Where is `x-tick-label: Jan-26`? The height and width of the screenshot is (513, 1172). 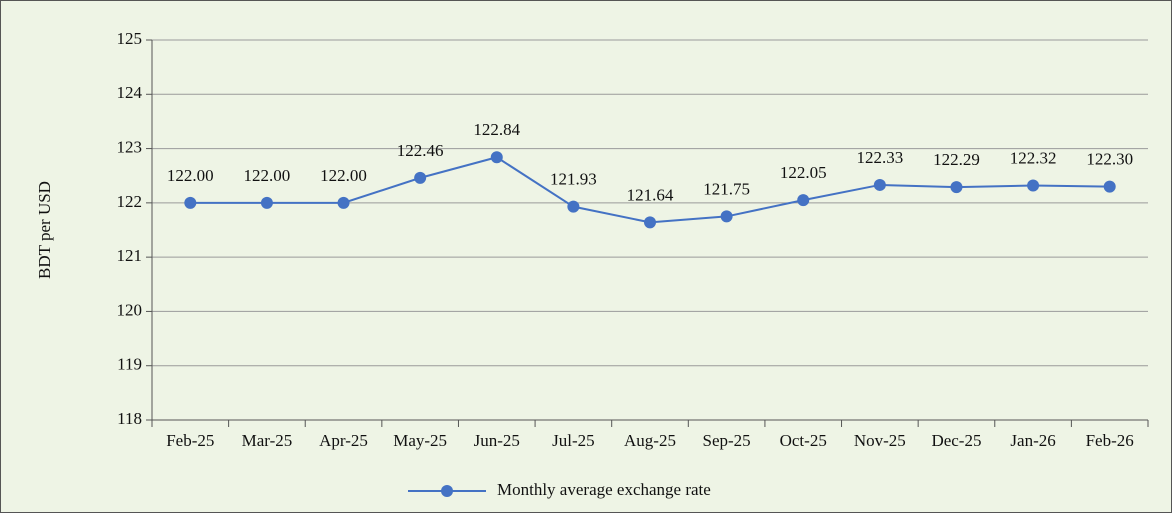 x-tick-label: Jan-26 is located at coordinates (1032, 440).